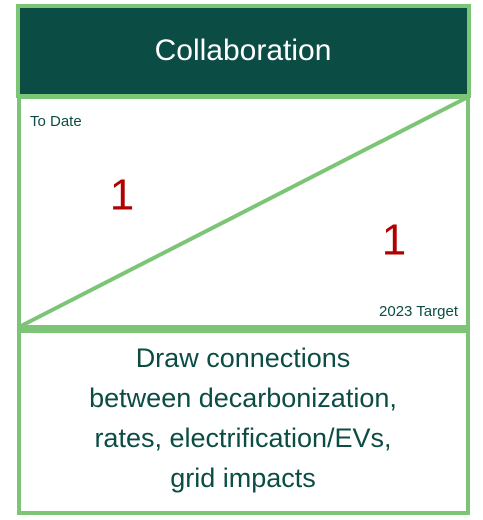  I want to click on description-line: grid impacts, so click(243, 478).